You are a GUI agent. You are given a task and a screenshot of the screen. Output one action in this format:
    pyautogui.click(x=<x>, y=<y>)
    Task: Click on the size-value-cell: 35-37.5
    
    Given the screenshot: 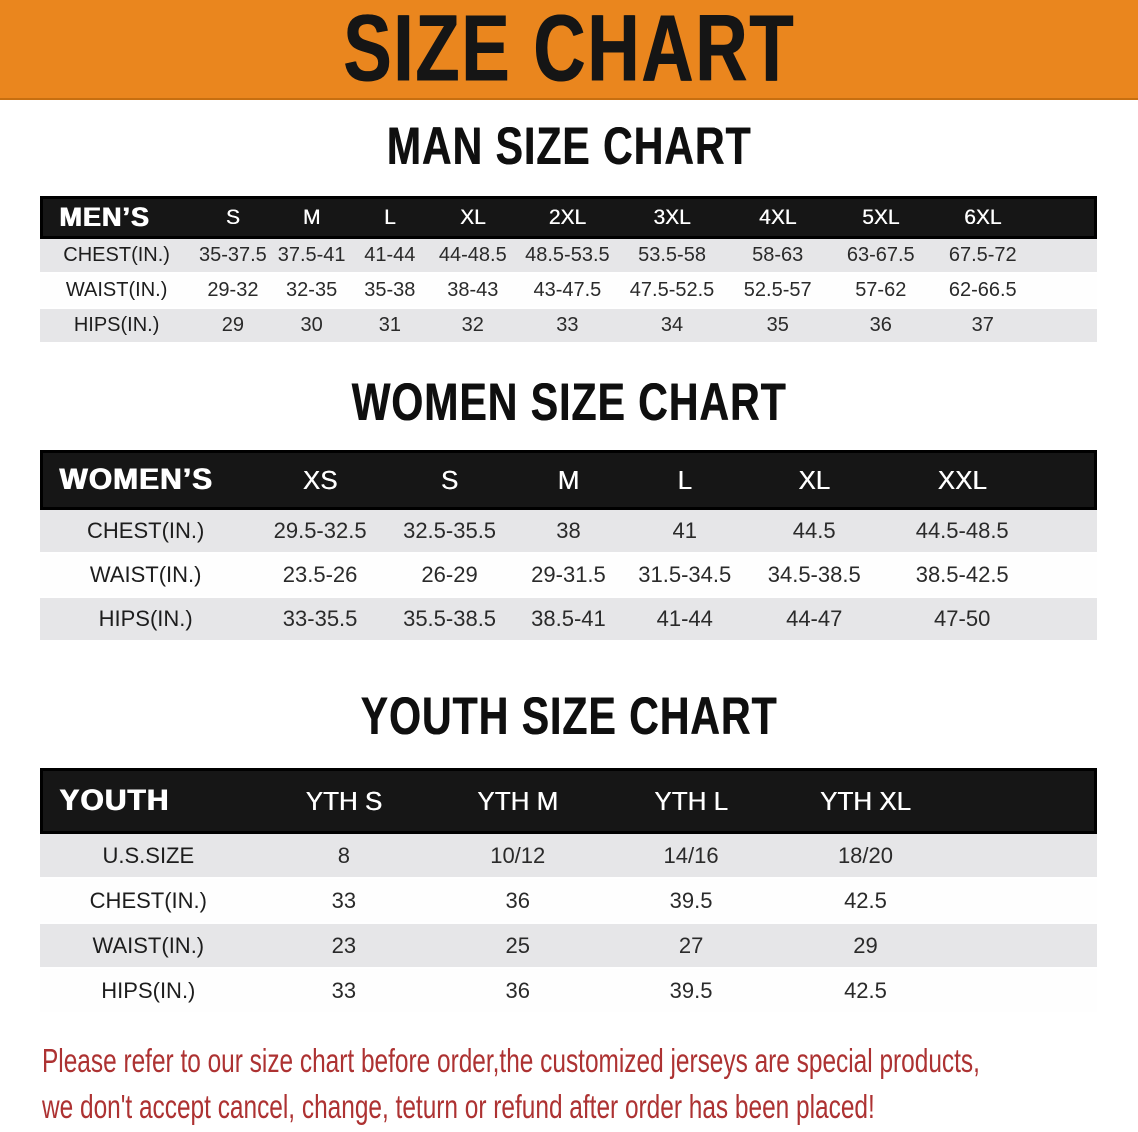 What is the action you would take?
    pyautogui.click(x=233, y=255)
    